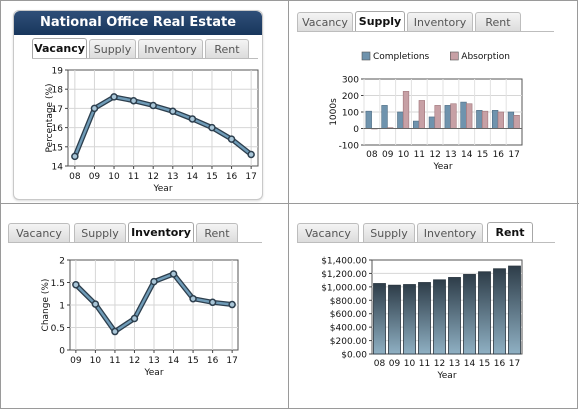 The width and height of the screenshot is (579, 410). Describe the element at coordinates (46, 305) in the screenshot. I see `y-axis-label: Change (%)` at that location.